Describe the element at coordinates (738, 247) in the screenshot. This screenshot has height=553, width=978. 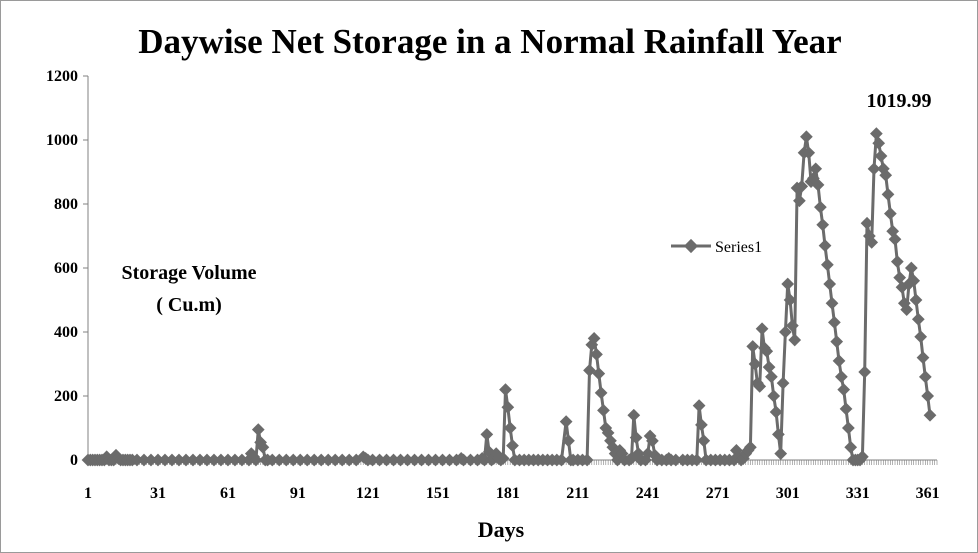
I see `legend-label-series1: Series1` at that location.